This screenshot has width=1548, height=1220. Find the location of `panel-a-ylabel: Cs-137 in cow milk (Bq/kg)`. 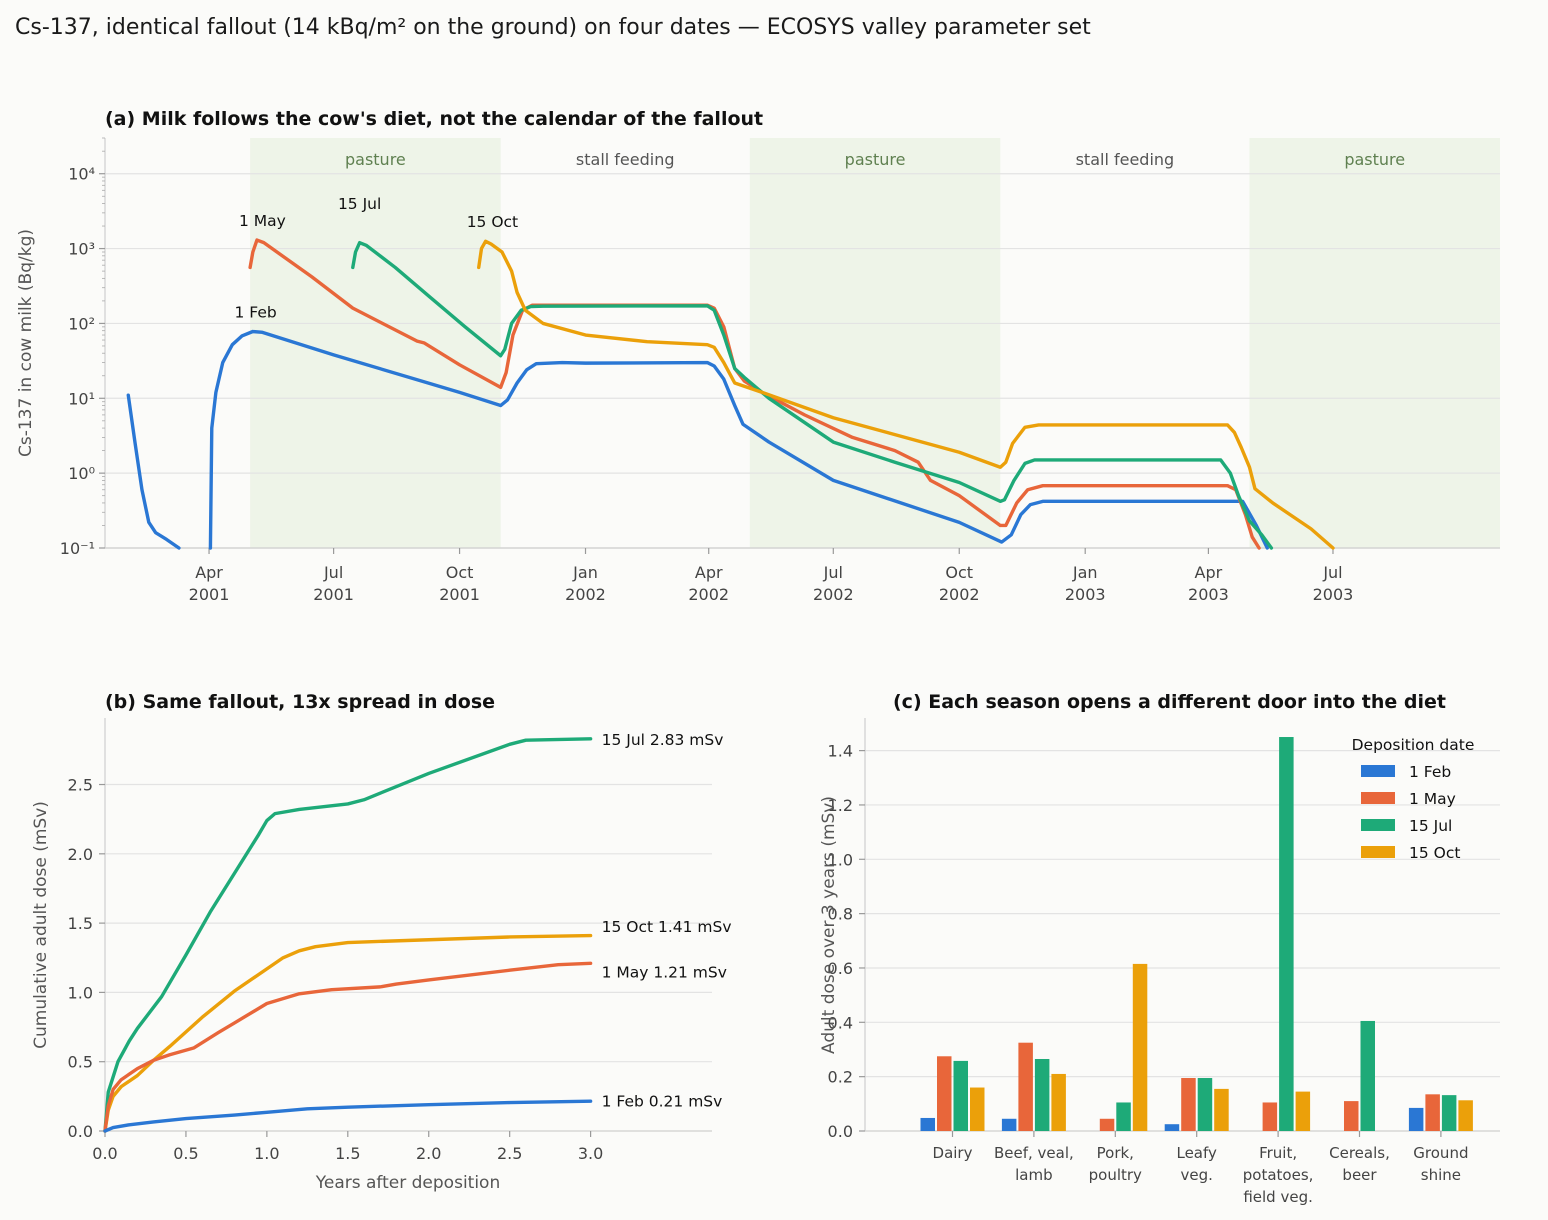

panel-a-ylabel: Cs-137 in cow milk (Bq/kg) is located at coordinates (26, 343).